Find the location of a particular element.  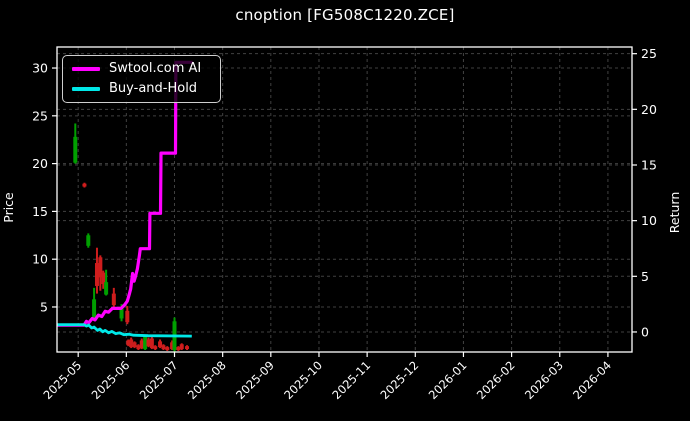

y-axis-label-price: Price is located at coordinates (8, 207).